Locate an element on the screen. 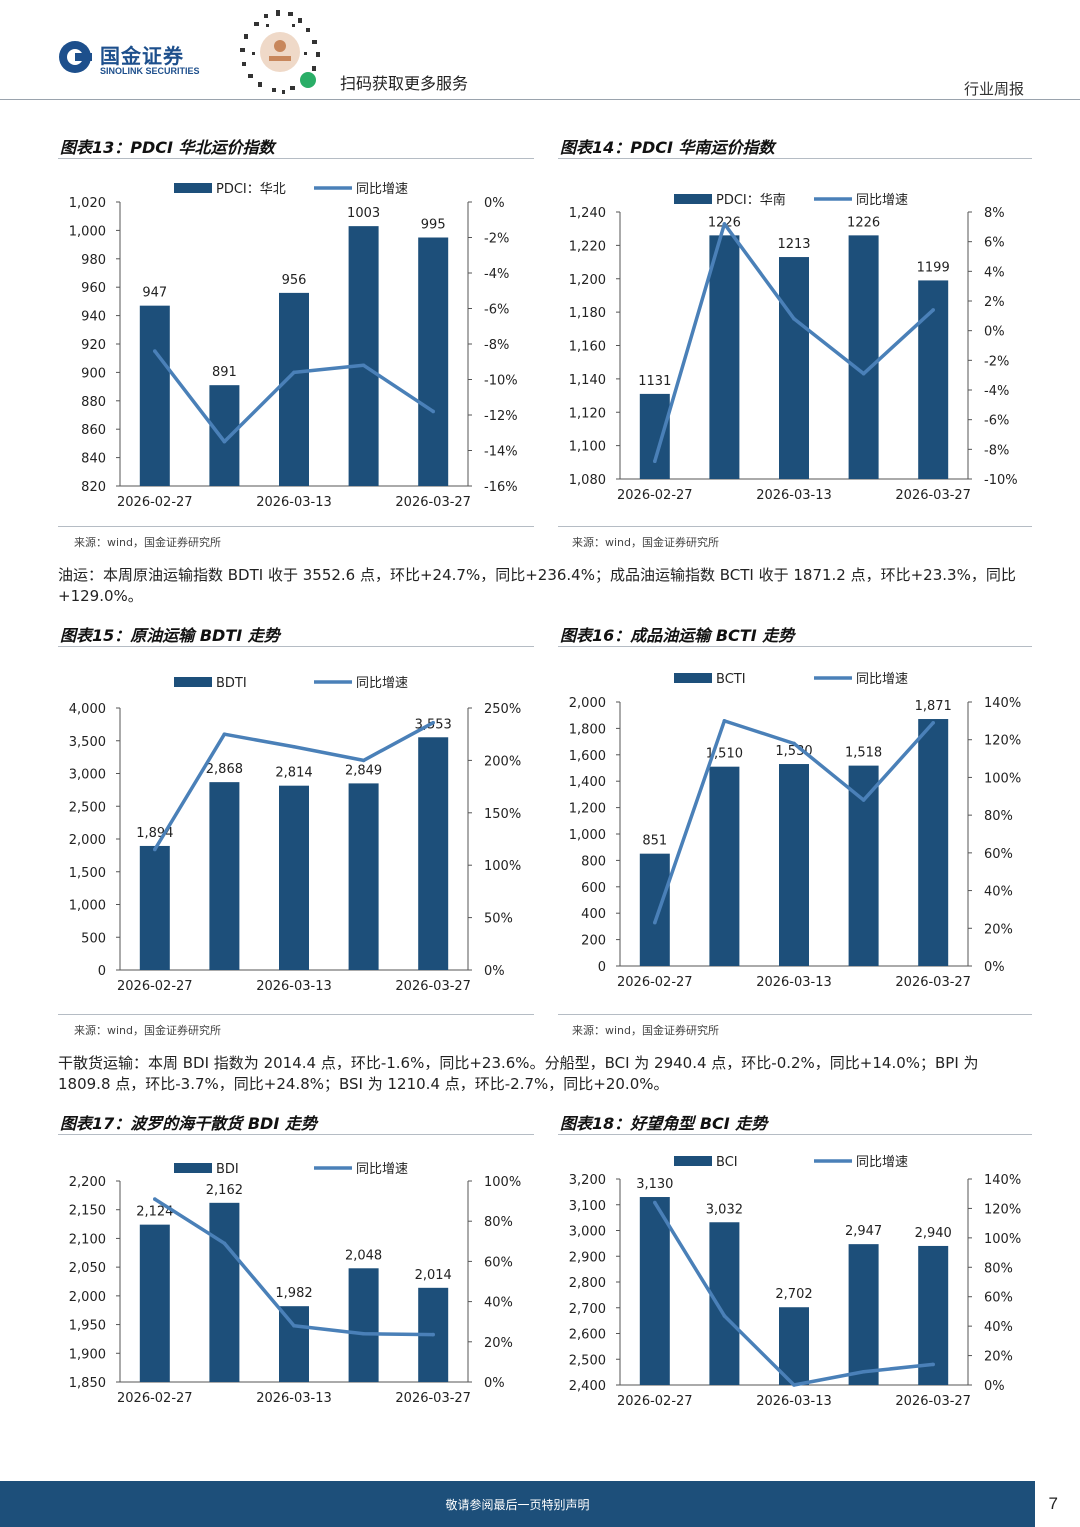 The width and height of the screenshot is (1080, 1527). y-tick-label: 1,080 is located at coordinates (587, 480).